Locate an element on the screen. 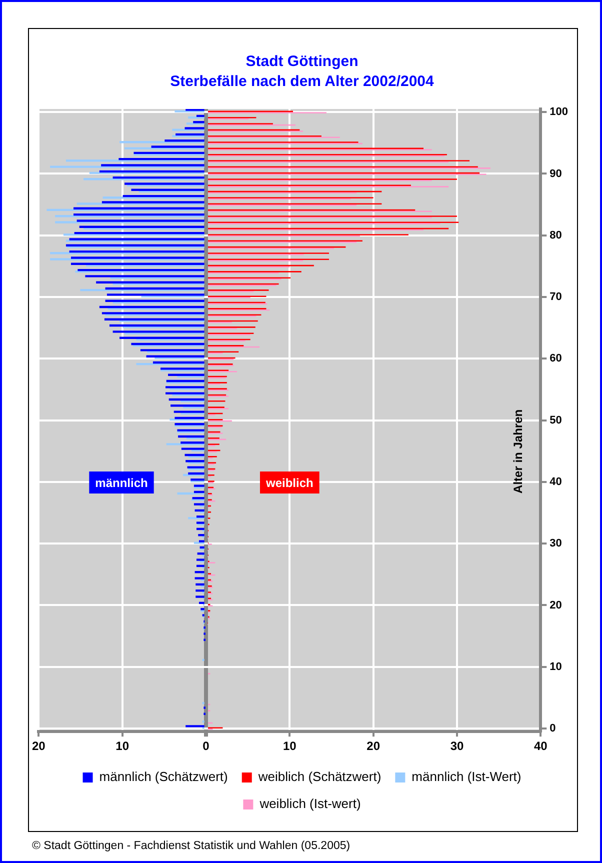  legend-label: weiblich (Ist-wert) is located at coordinates (309, 804).